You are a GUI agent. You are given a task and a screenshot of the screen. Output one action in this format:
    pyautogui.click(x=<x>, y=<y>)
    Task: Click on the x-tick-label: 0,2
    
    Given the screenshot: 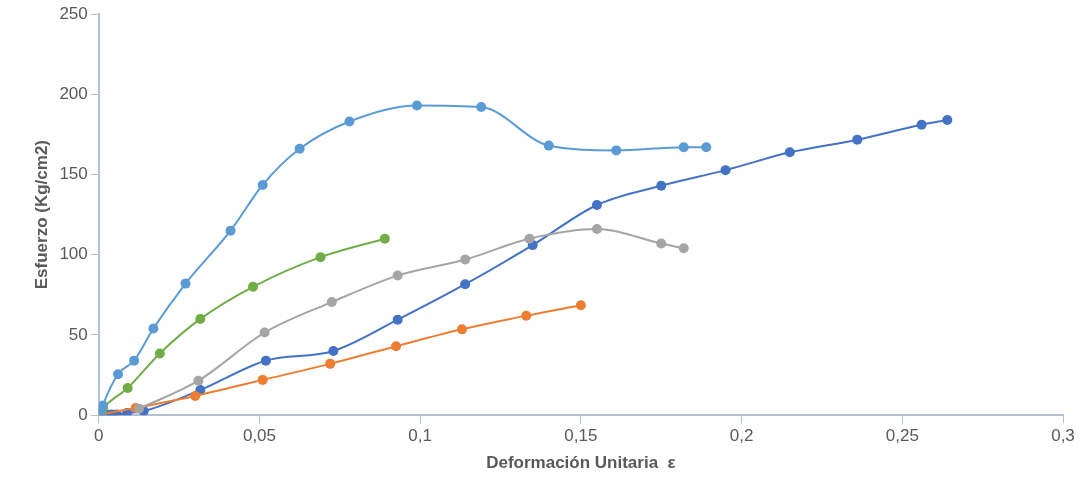 What is the action you would take?
    pyautogui.click(x=741, y=436)
    